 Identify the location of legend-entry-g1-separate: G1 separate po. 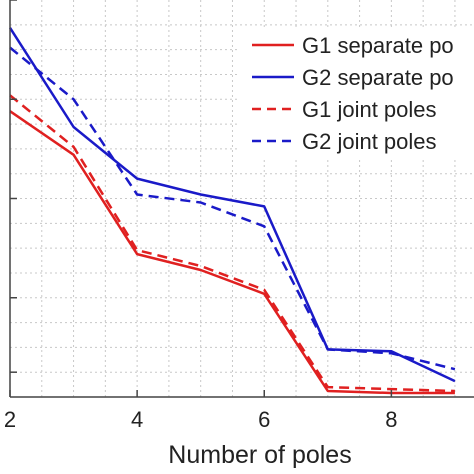
(353, 45).